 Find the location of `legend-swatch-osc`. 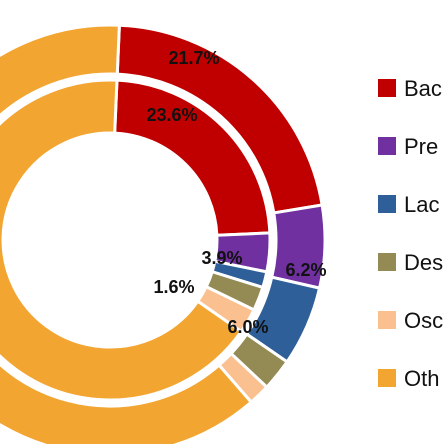

legend-swatch-osc is located at coordinates (387, 320).